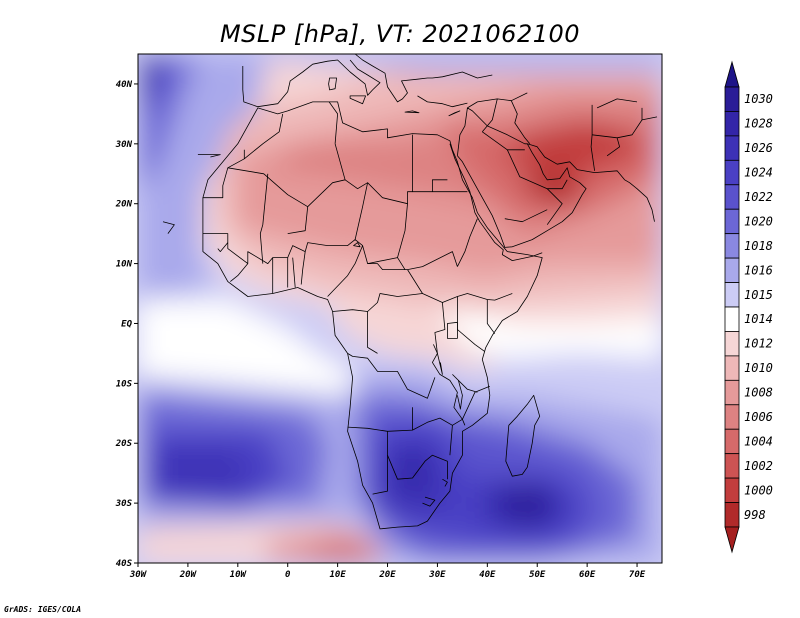 This screenshot has width=800, height=618. I want to click on colorbar-label: 1010, so click(758, 368).